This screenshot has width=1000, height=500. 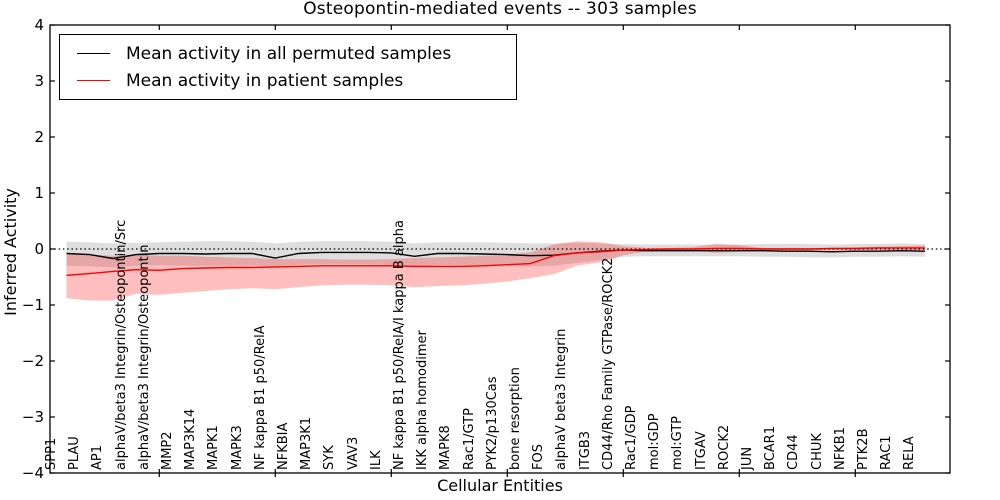 I want to click on y-tick-label: −3, so click(x=32, y=417).